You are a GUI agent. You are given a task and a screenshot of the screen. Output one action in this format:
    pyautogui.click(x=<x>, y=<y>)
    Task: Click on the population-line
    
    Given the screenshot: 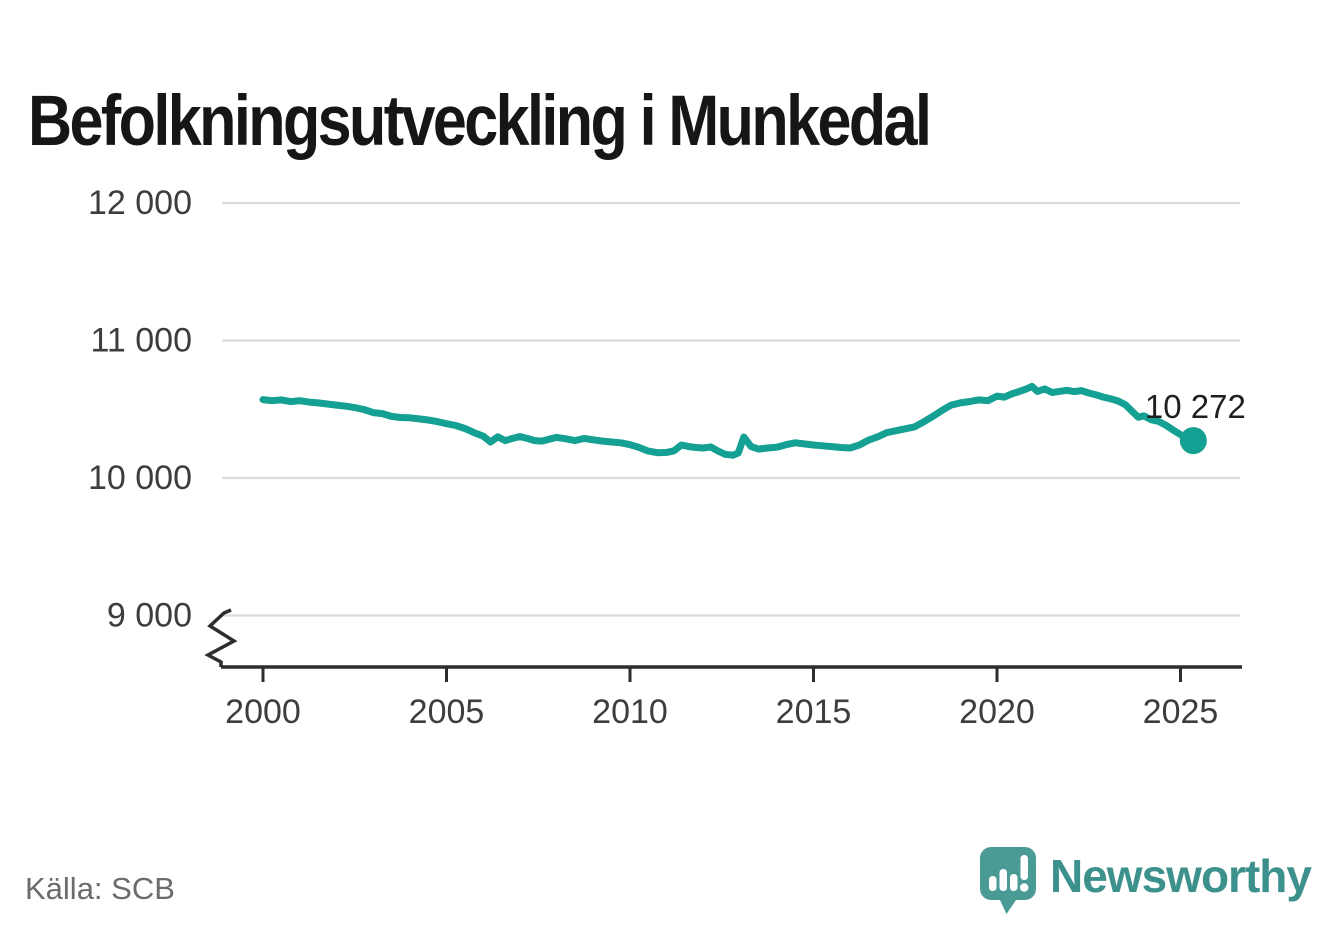 What is the action you would take?
    pyautogui.click(x=728, y=420)
    